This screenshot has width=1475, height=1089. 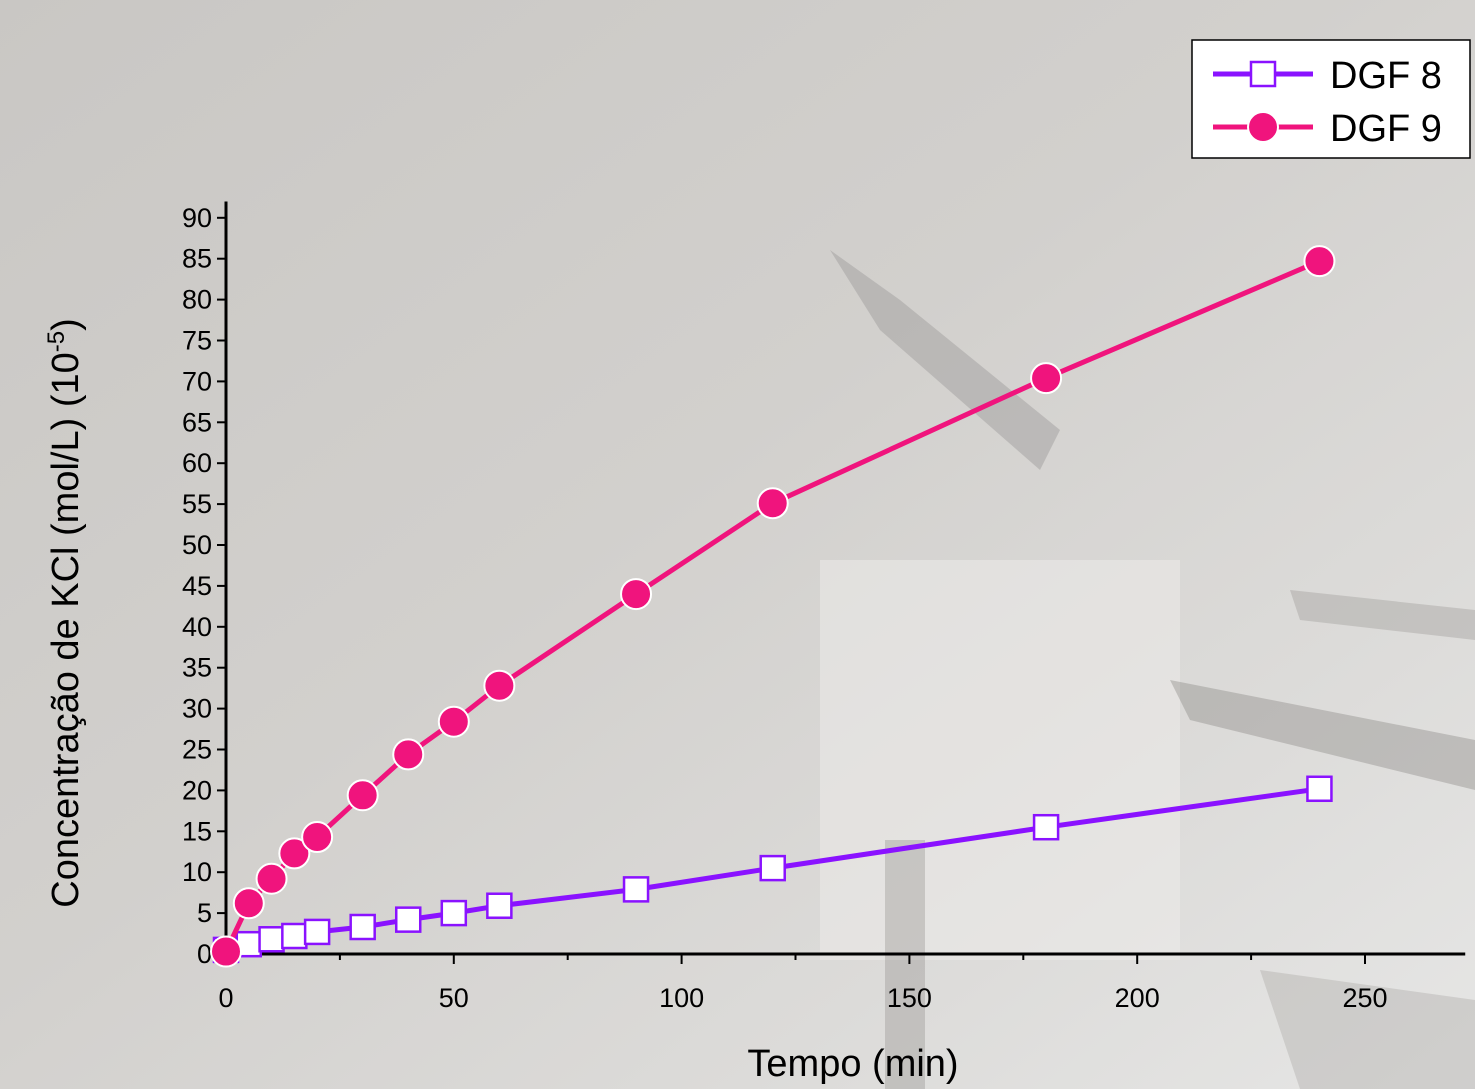 I want to click on y-tick-label: 5, so click(x=204, y=913).